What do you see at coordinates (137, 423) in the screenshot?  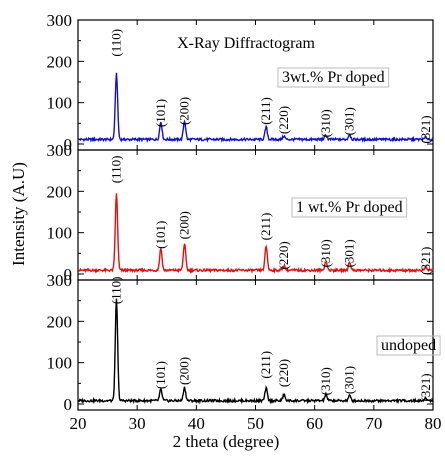 I see `x-tick-label: 30` at bounding box center [137, 423].